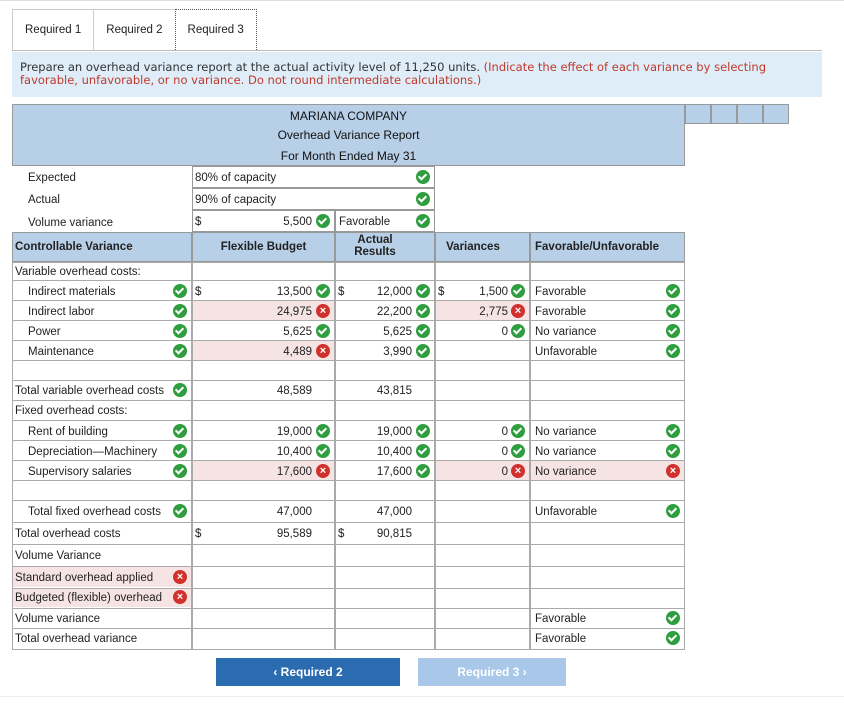 The image size is (844, 707). What do you see at coordinates (394, 452) in the screenshot?
I see `actual-cell: 10,400` at bounding box center [394, 452].